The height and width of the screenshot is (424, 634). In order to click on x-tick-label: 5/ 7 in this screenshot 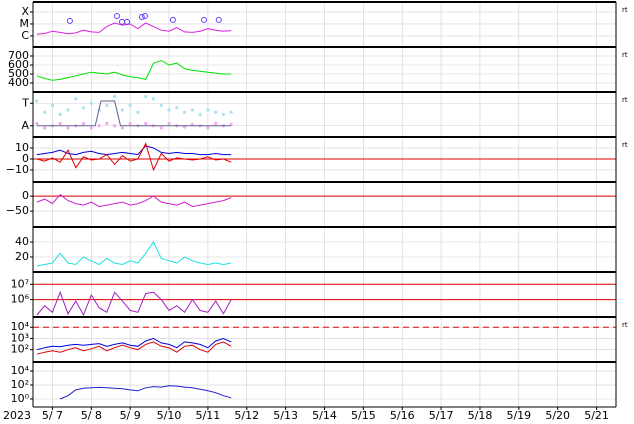, I will do `click(52, 415)`.